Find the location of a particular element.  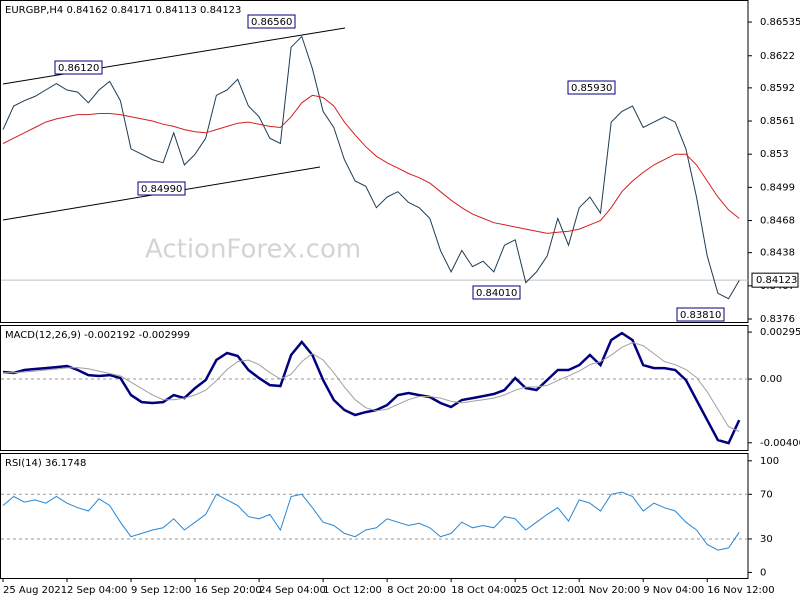

y-tick-label: 0.8376 is located at coordinates (777, 319).